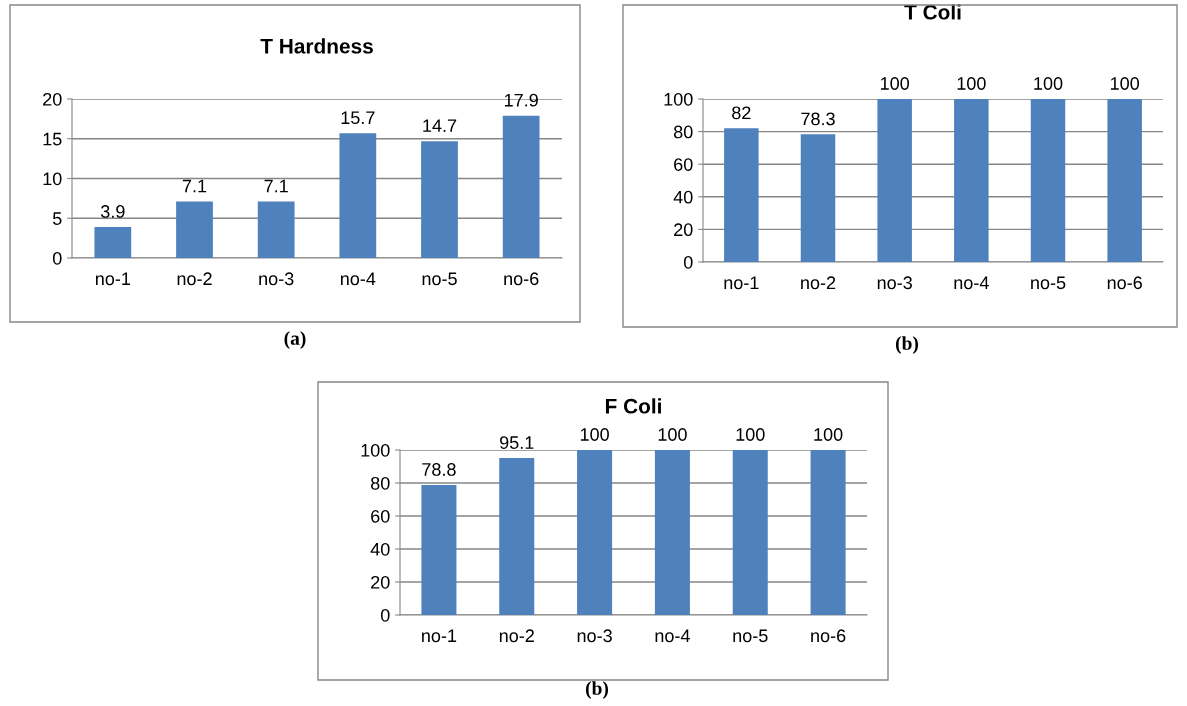 This screenshot has height=706, width=1187. I want to click on data-label: 78.8, so click(439, 469).